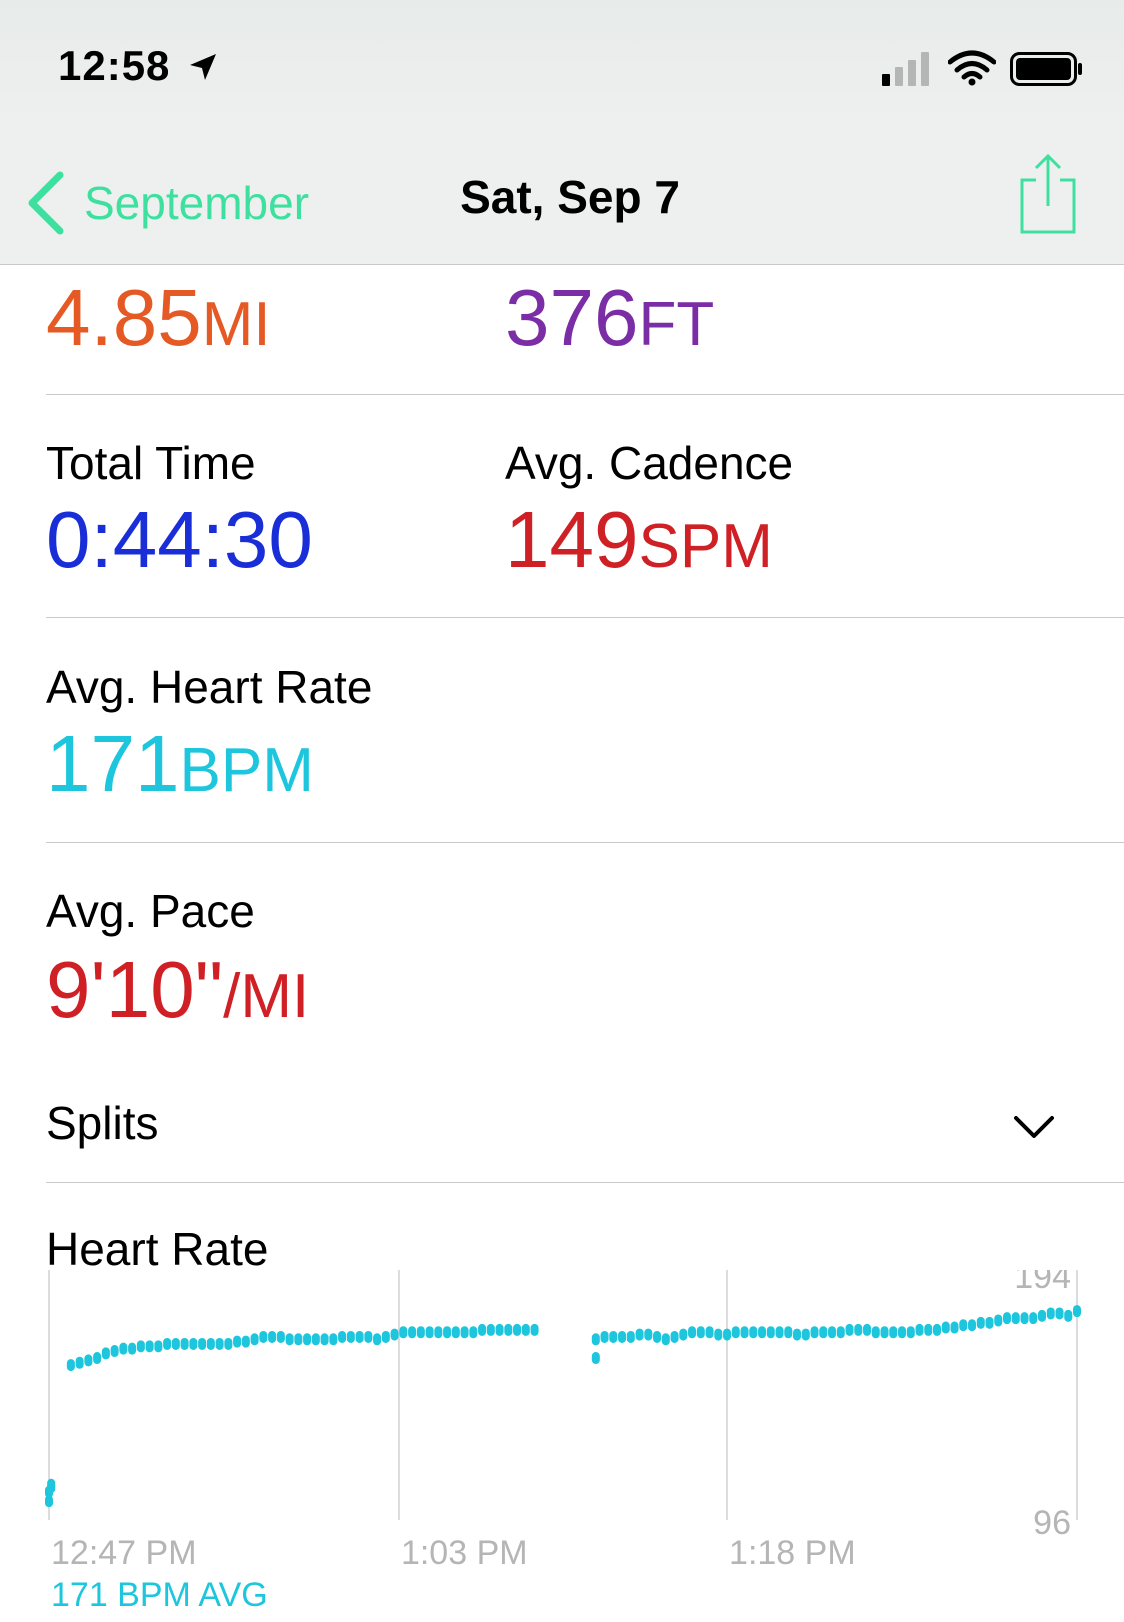 Image resolution: width=1124 pixels, height=1622 pixels. I want to click on x-tick-label: 12:47 PM, so click(124, 1553).